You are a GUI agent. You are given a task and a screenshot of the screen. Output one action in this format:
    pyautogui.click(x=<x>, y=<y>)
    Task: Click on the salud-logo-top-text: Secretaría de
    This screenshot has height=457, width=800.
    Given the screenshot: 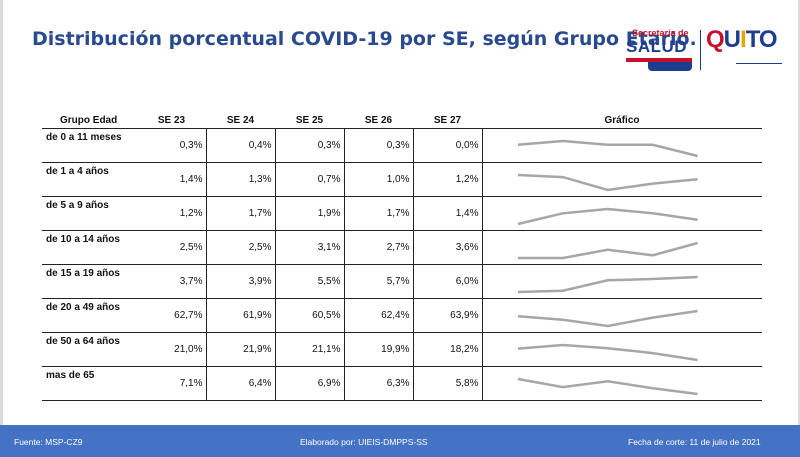 What is the action you would take?
    pyautogui.click(x=660, y=33)
    